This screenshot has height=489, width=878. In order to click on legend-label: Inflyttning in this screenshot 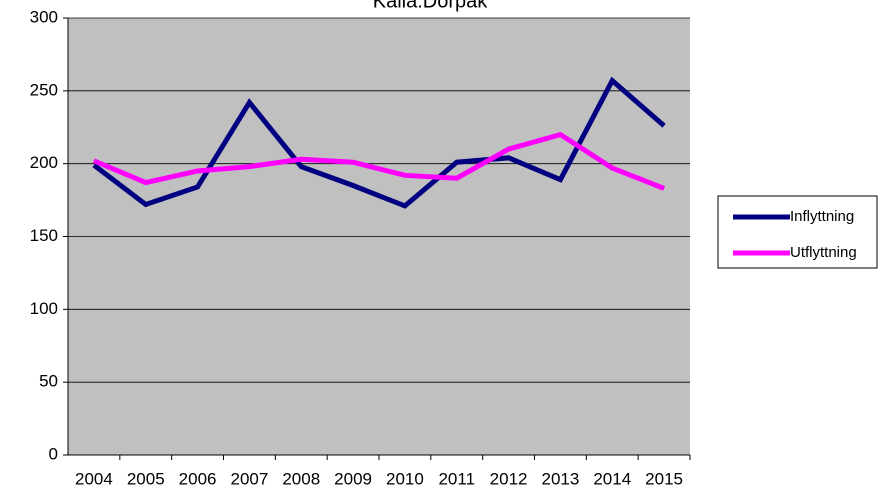, I will do `click(822, 216)`.